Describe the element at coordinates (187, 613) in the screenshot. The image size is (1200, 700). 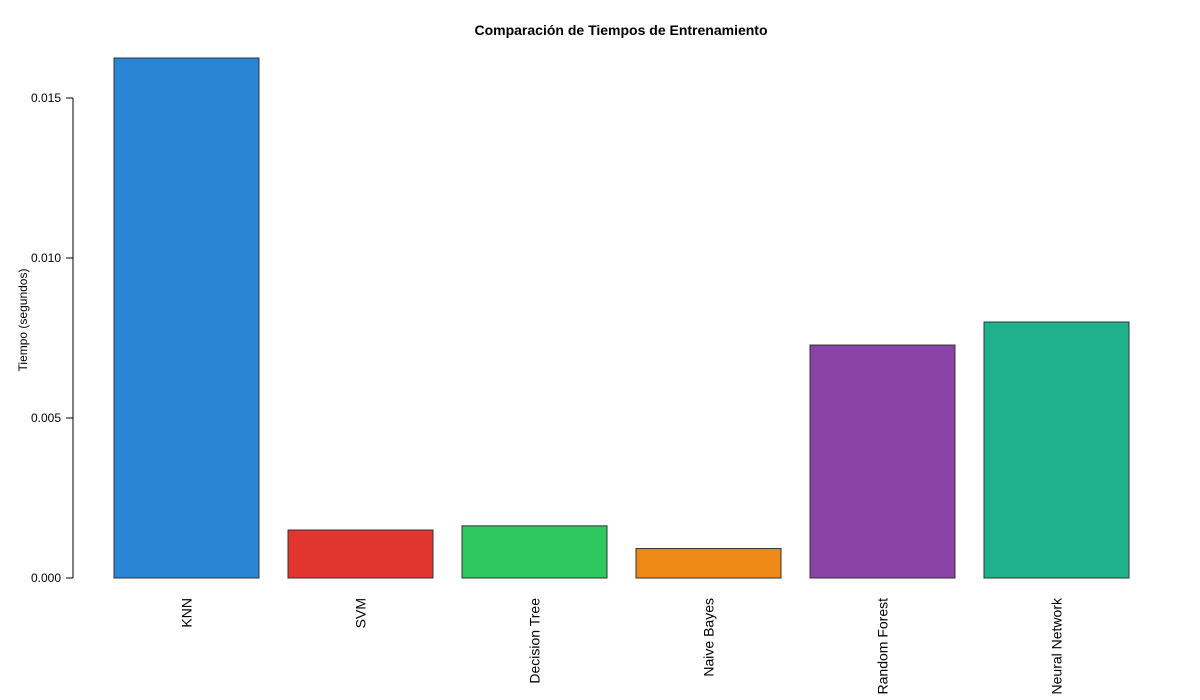
I see `x-category-label: KNN` at that location.